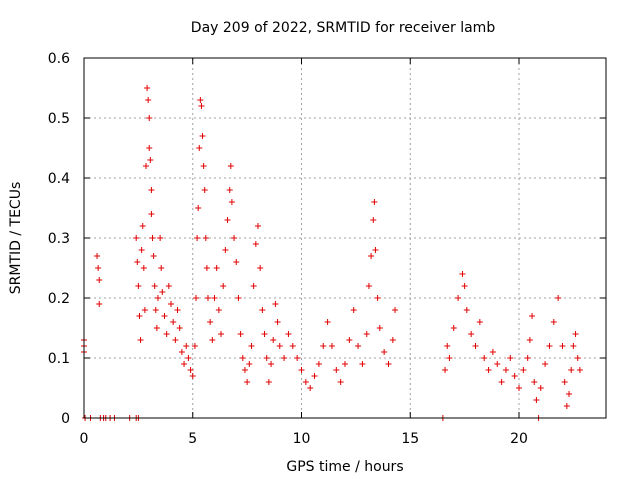 The image size is (640, 480). Describe the element at coordinates (84, 439) in the screenshot. I see `x-tick-label: 0` at that location.